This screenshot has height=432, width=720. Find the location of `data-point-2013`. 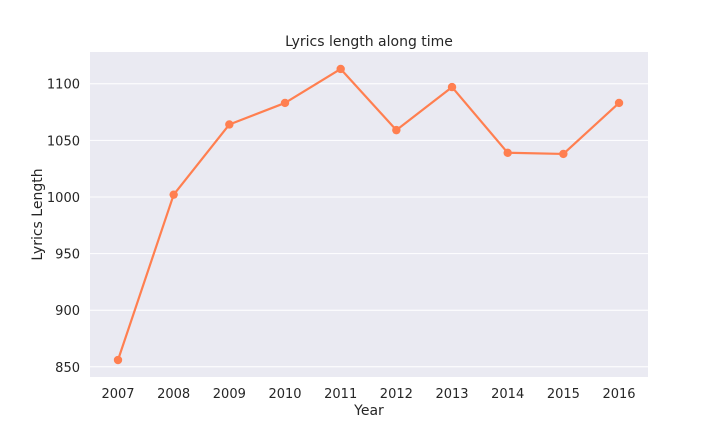

data-point-2013 is located at coordinates (452, 87).